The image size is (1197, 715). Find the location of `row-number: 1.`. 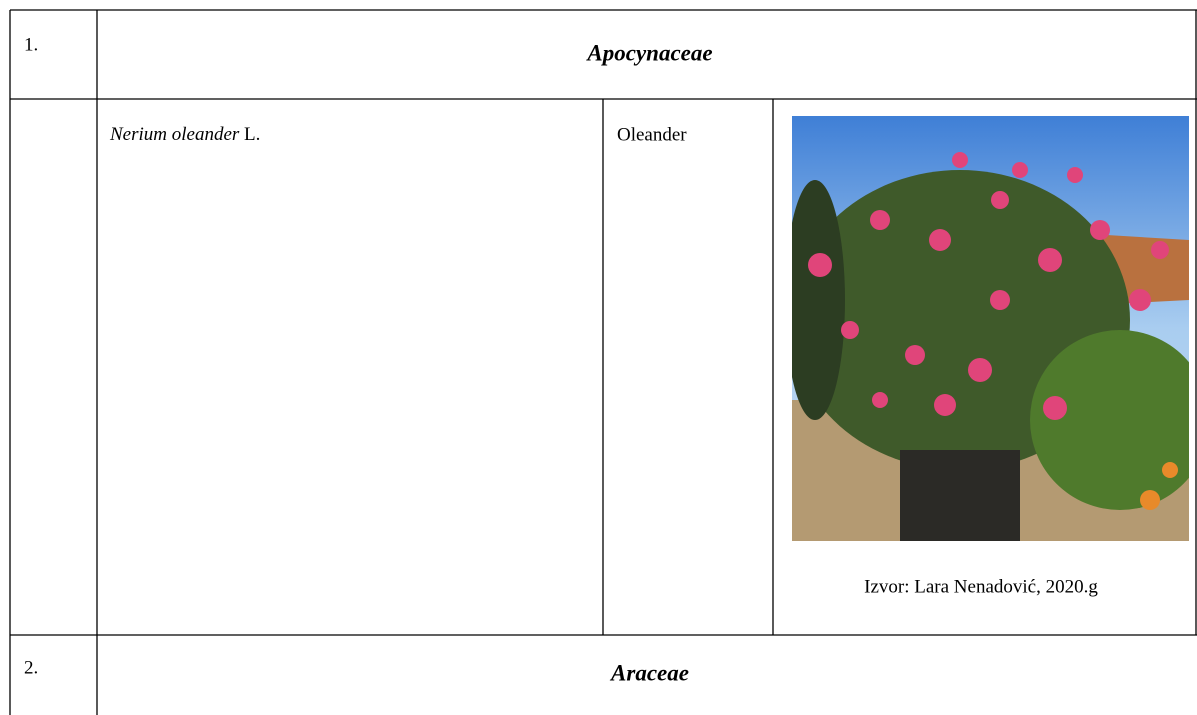

row-number: 1. is located at coordinates (31, 44).